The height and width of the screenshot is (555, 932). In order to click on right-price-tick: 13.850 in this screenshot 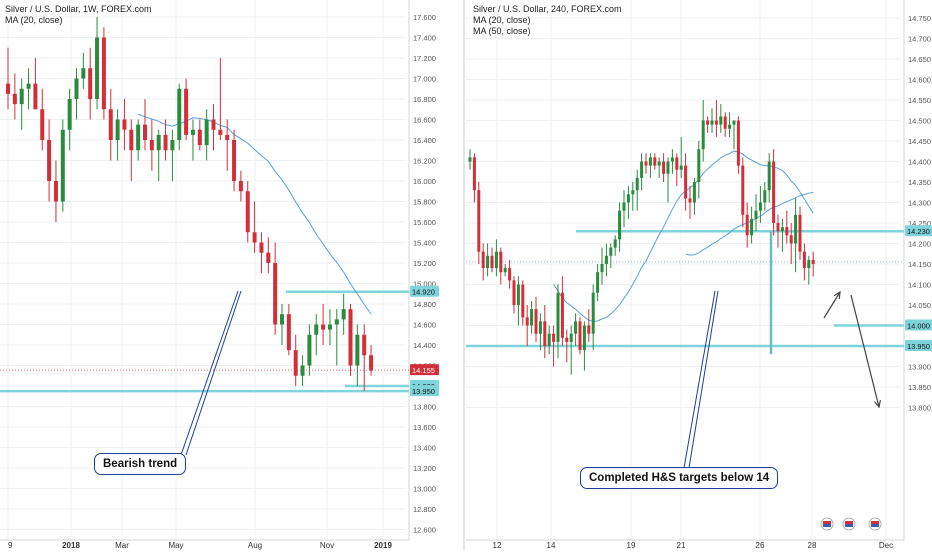, I will do `click(919, 387)`.